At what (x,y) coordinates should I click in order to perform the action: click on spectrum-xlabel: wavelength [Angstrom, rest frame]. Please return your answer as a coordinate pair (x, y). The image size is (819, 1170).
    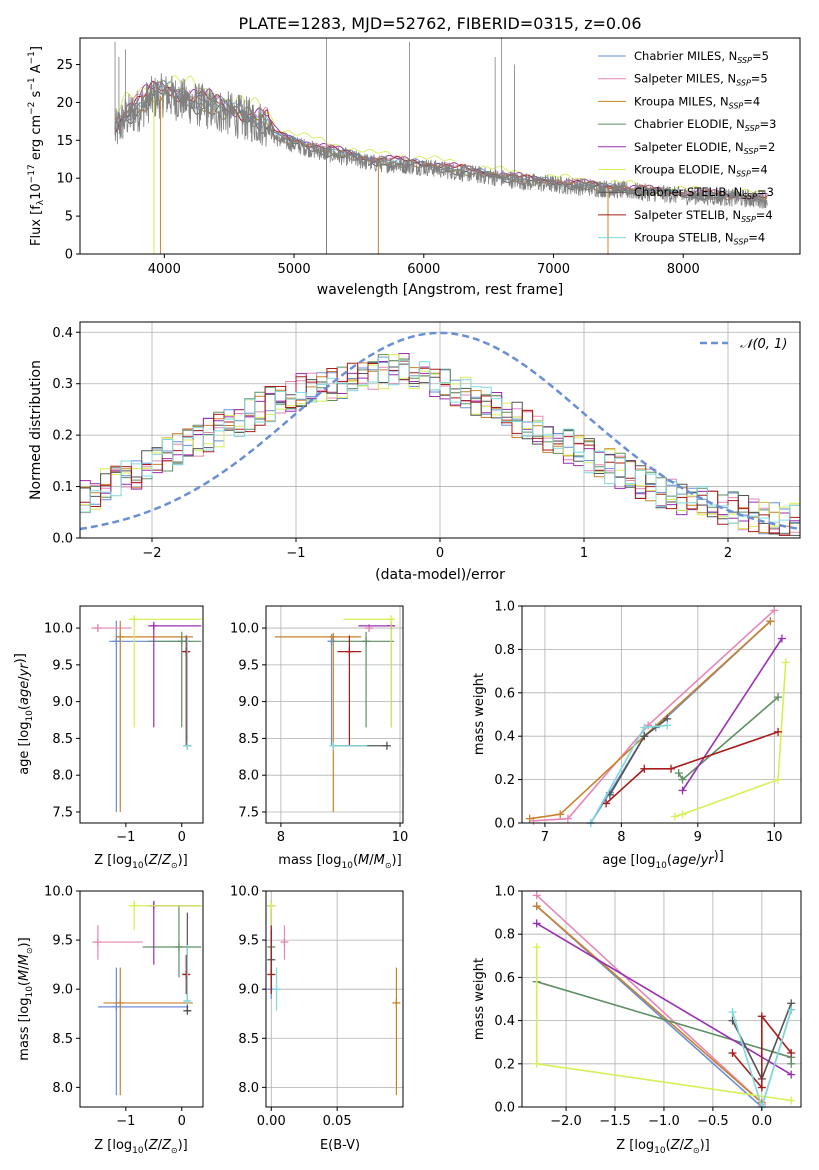
    Looking at the image, I should click on (440, 290).